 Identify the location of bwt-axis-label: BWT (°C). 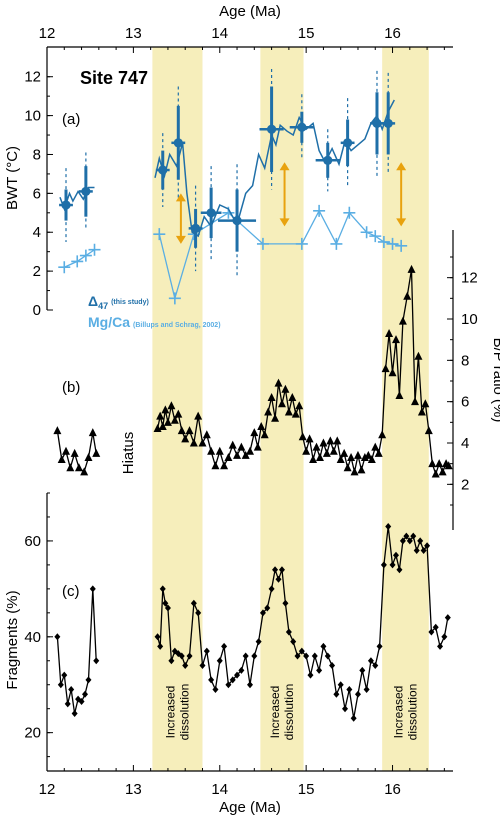
(12, 178).